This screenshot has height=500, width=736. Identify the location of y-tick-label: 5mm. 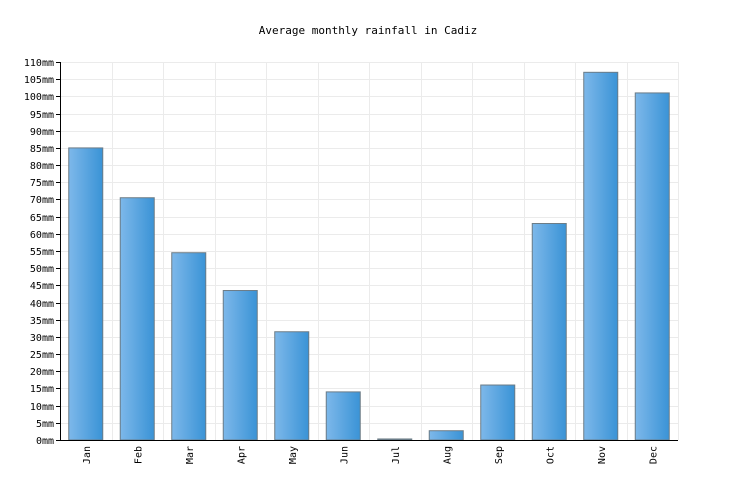
(45, 424).